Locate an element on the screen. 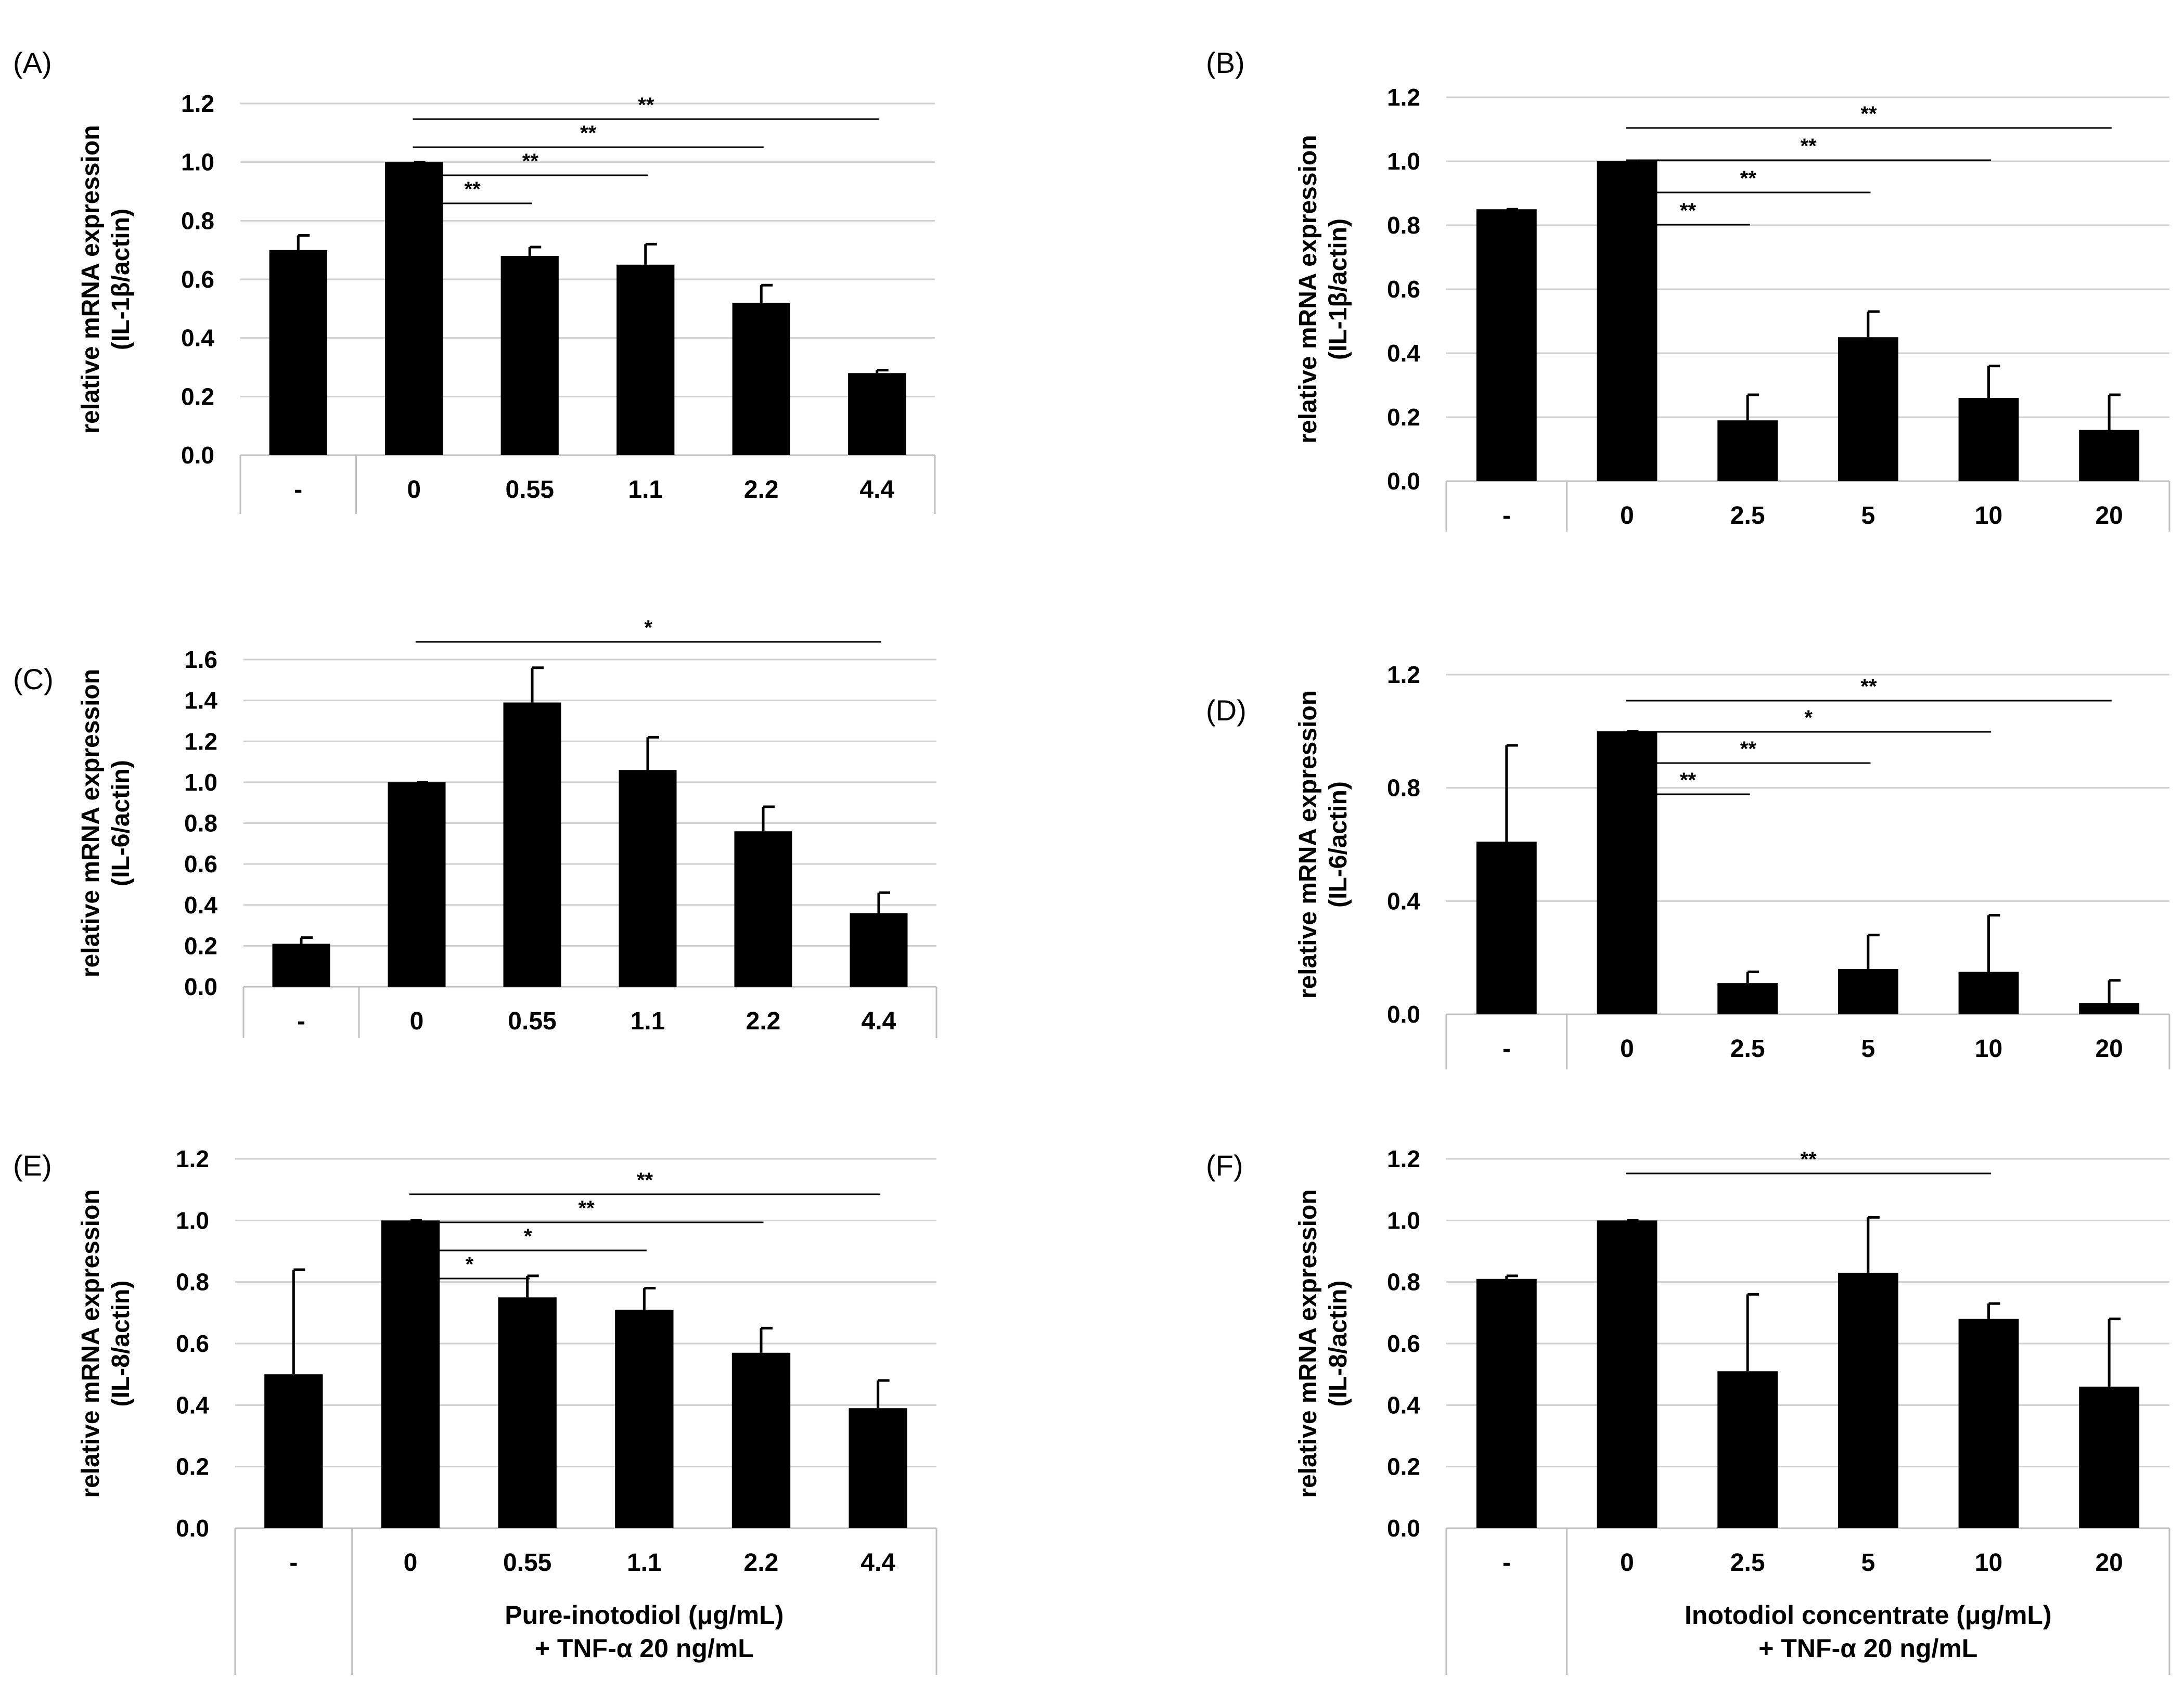 This screenshot has width=2184, height=1691. x-axis-title: Pure-inotodiol (μg/mL) is located at coordinates (644, 1615).